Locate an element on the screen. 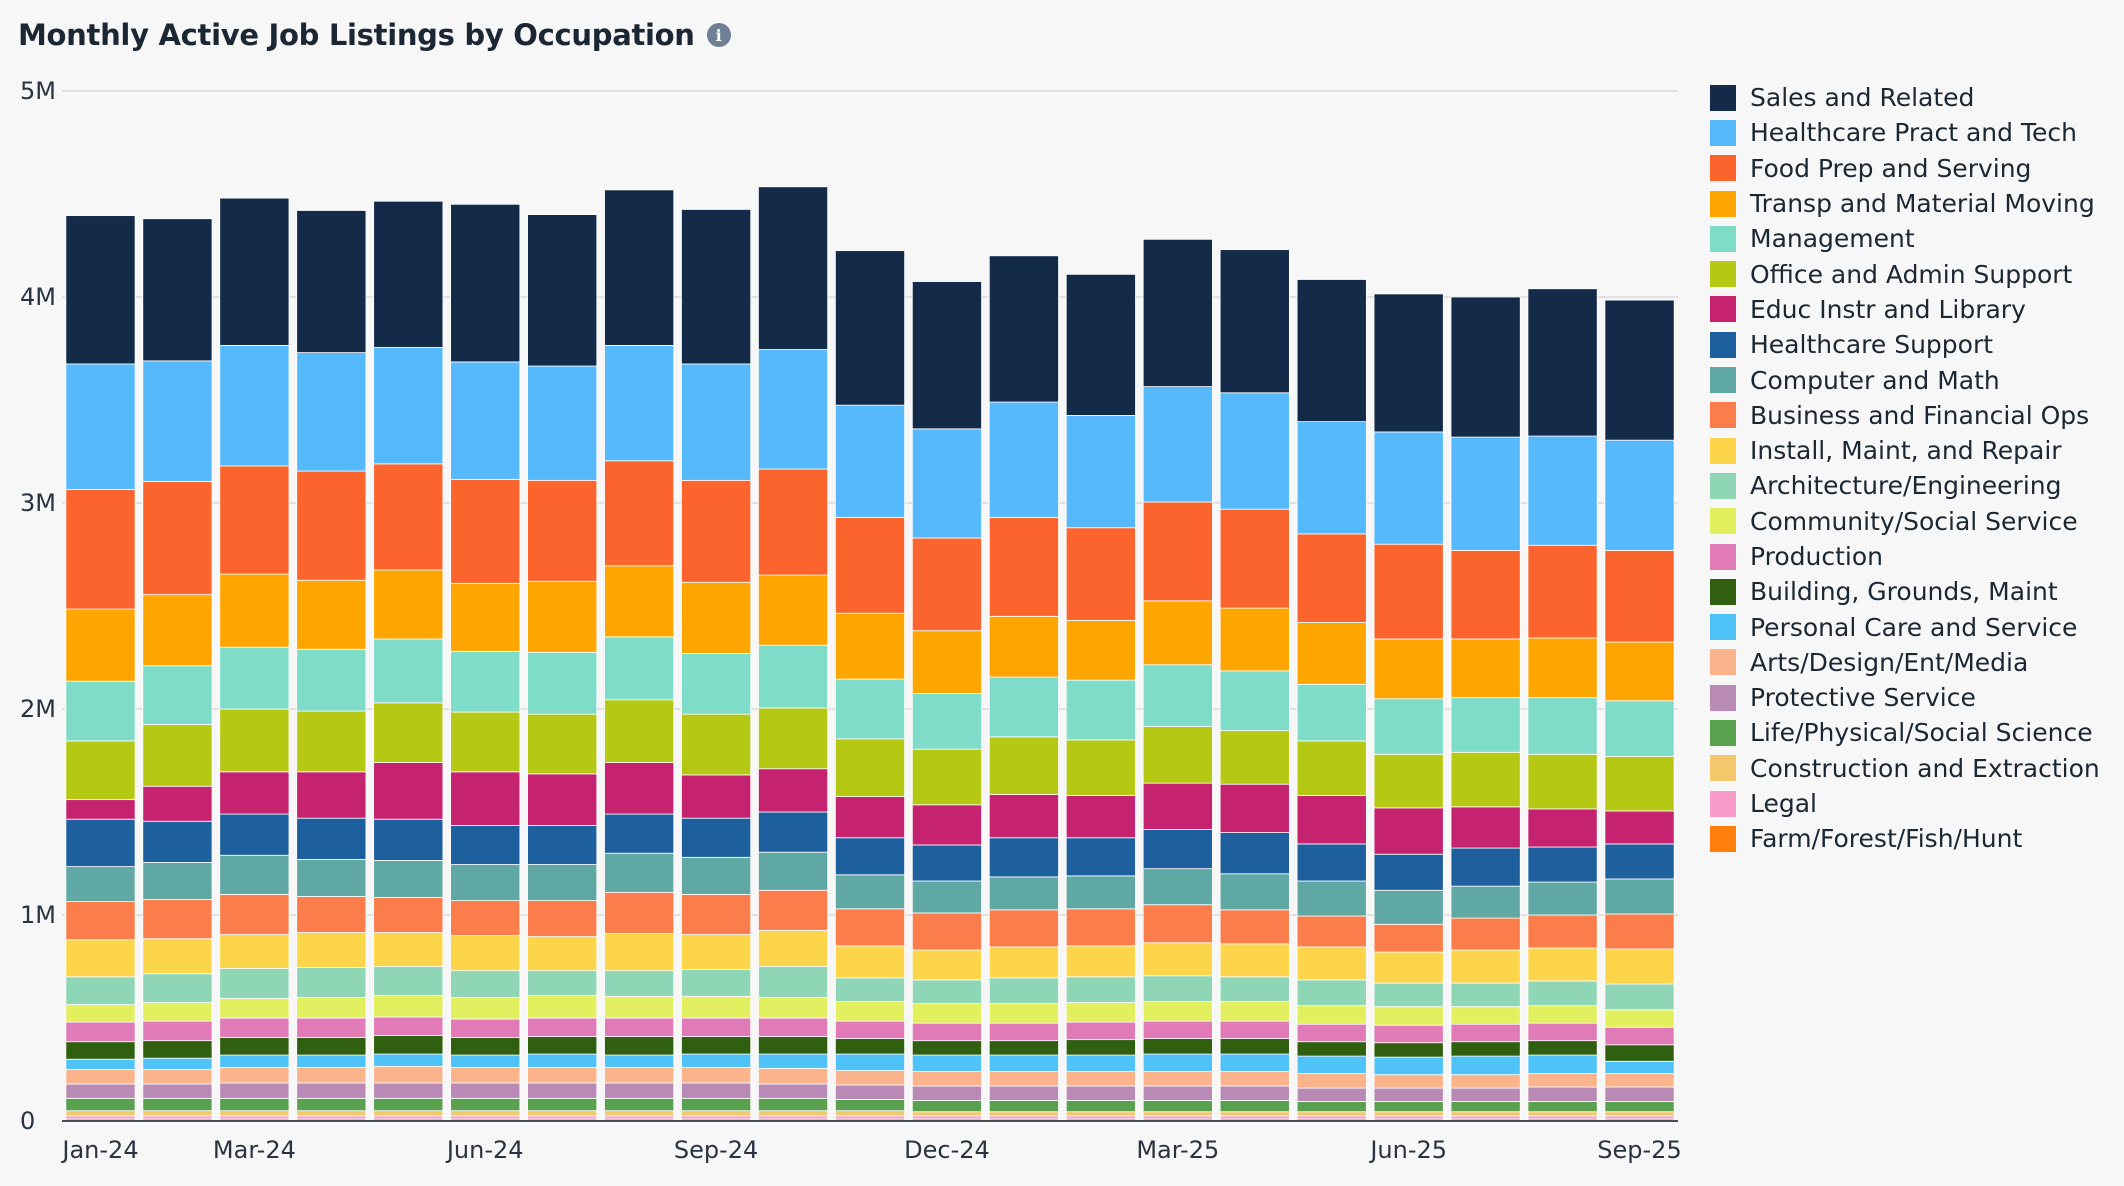 The height and width of the screenshot is (1186, 2124). info-icon: i is located at coordinates (718, 35).